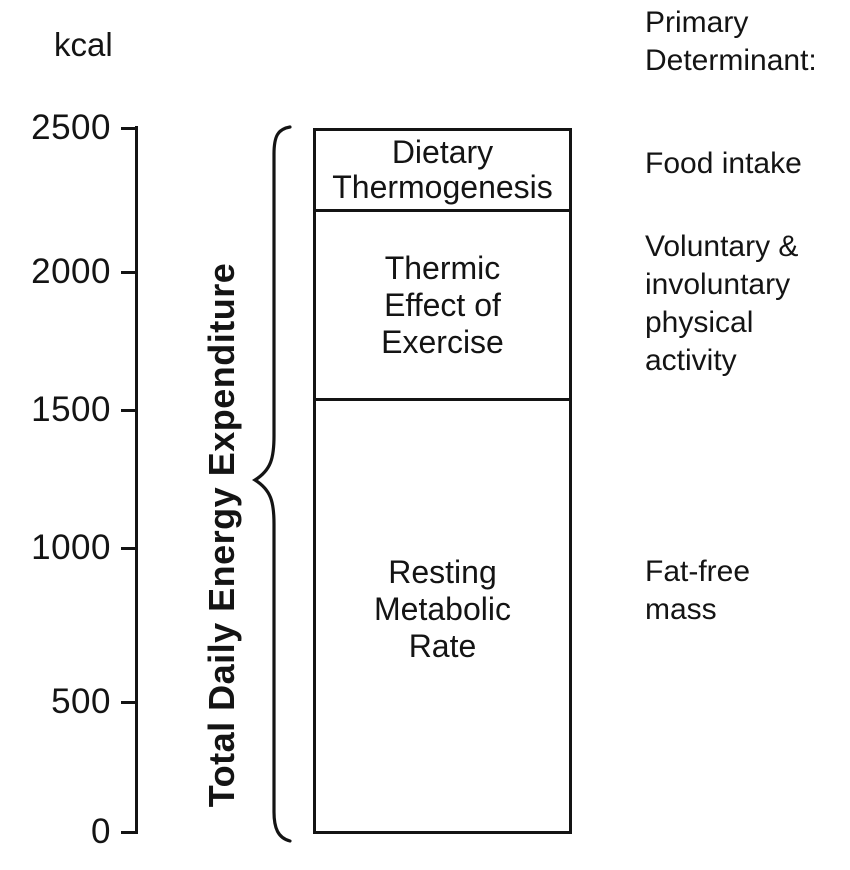 The height and width of the screenshot is (870, 850). I want to click on tick-label: 0, so click(101, 831).